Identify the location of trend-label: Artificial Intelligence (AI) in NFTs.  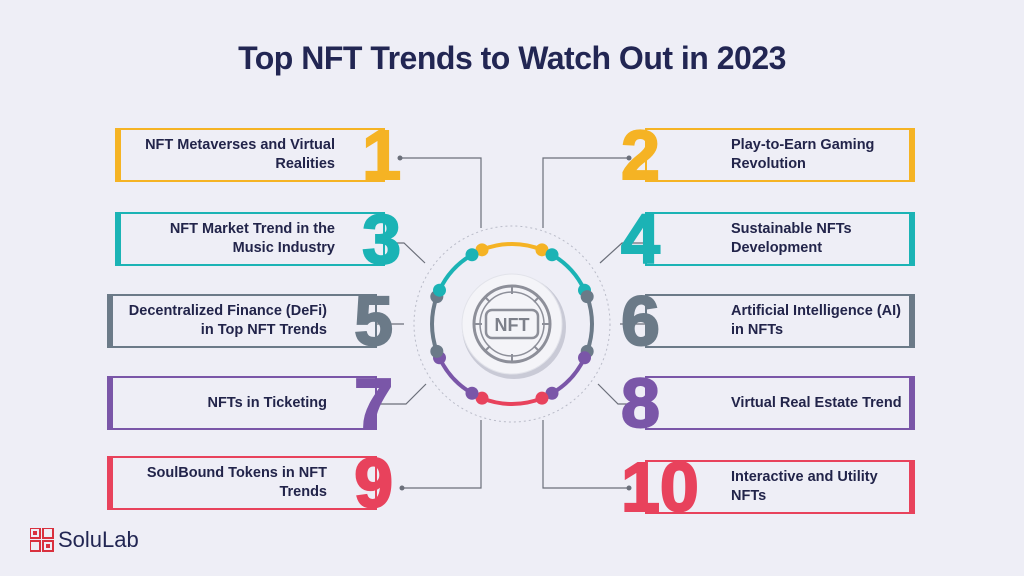
(816, 320).